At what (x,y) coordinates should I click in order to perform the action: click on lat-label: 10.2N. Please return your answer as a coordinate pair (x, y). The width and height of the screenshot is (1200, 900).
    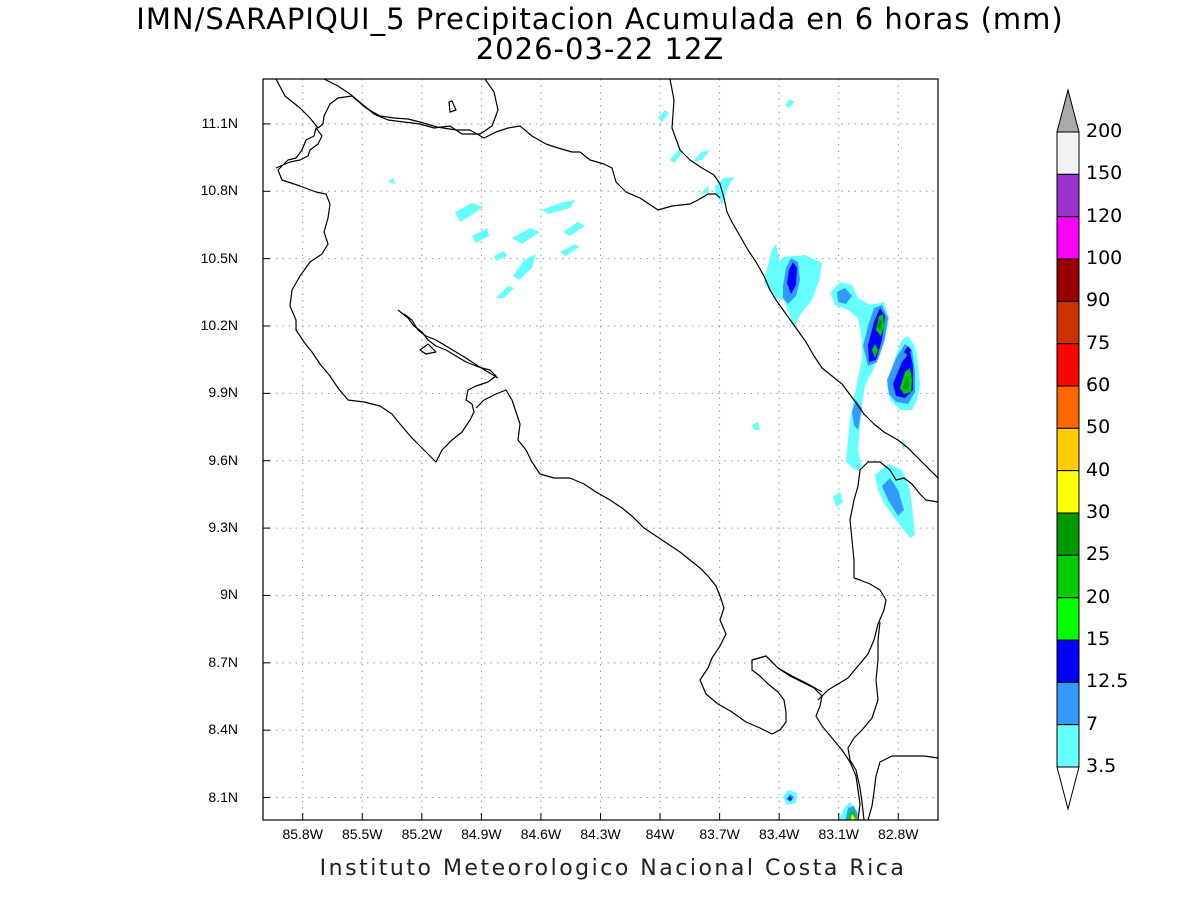
    Looking at the image, I should click on (219, 325).